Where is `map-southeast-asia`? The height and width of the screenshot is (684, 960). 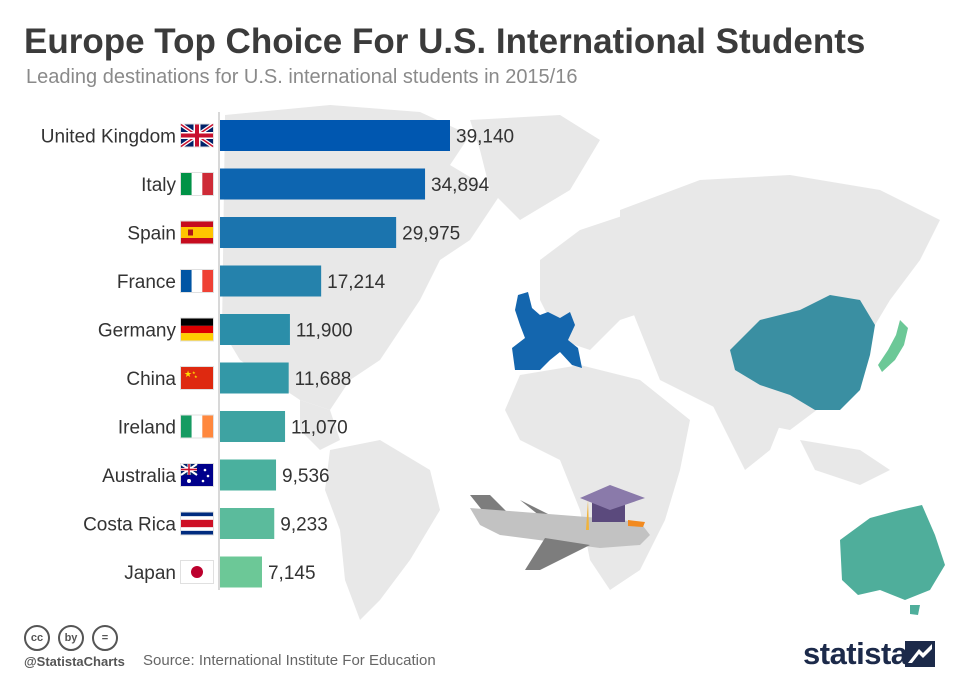 map-southeast-asia is located at coordinates (845, 462).